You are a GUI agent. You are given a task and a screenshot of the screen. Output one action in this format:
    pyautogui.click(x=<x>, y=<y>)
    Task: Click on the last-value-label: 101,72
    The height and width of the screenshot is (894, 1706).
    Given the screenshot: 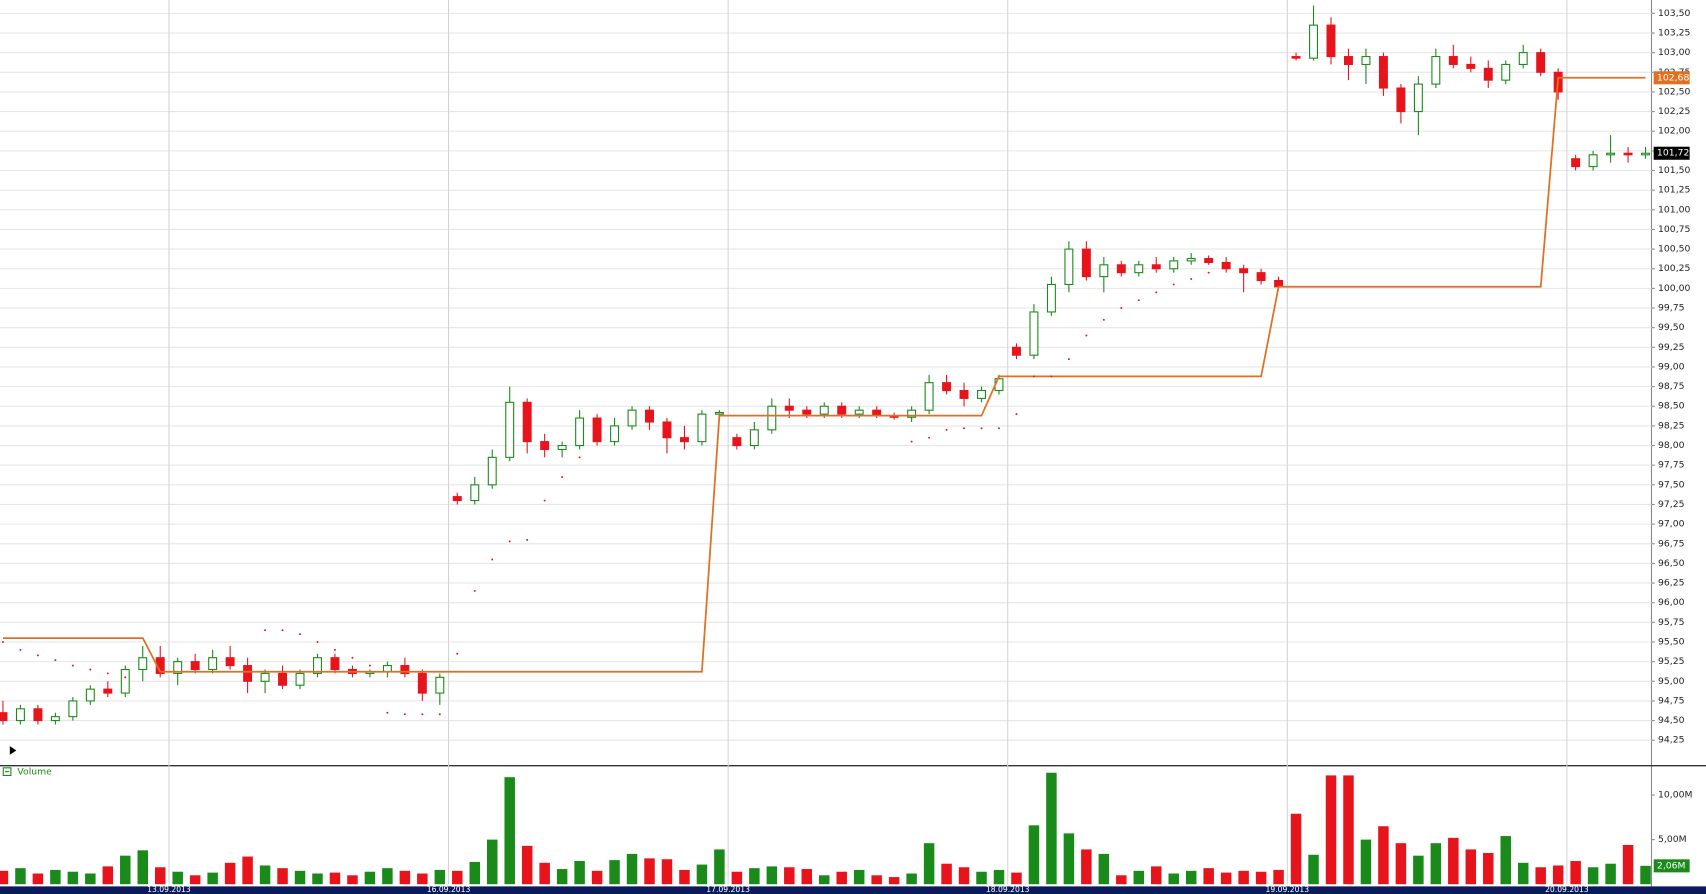 What is the action you would take?
    pyautogui.click(x=1673, y=153)
    